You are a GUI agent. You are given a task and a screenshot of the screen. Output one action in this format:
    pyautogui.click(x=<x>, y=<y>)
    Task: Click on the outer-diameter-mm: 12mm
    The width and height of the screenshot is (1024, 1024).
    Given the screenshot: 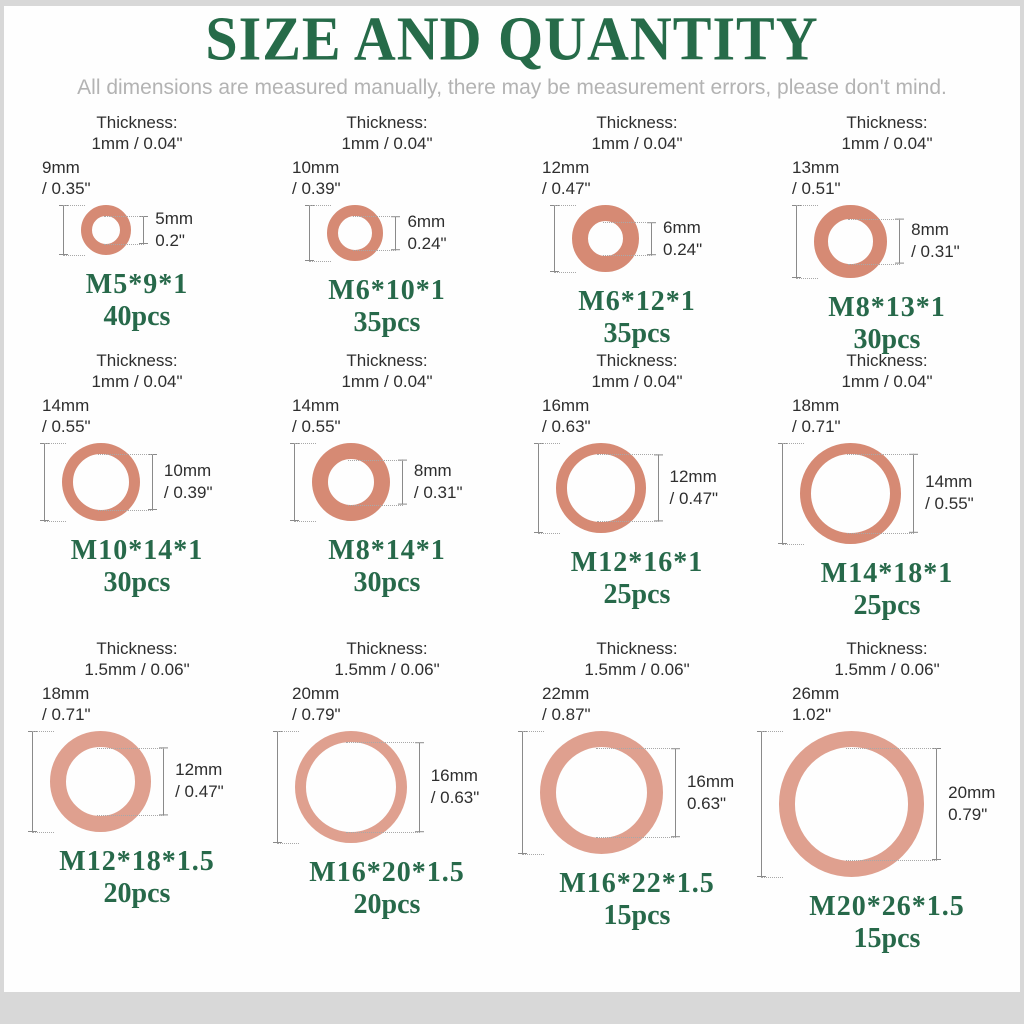 What is the action you would take?
    pyautogui.click(x=566, y=167)
    